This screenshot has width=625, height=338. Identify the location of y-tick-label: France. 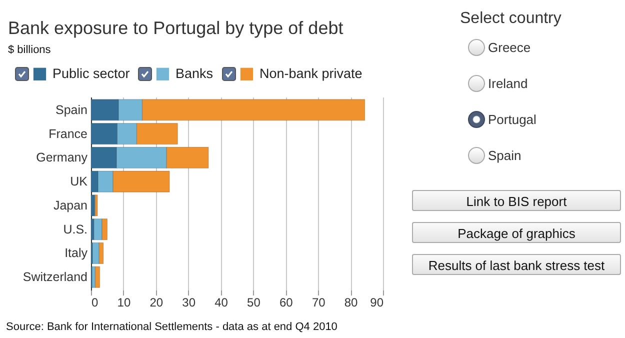
(68, 133).